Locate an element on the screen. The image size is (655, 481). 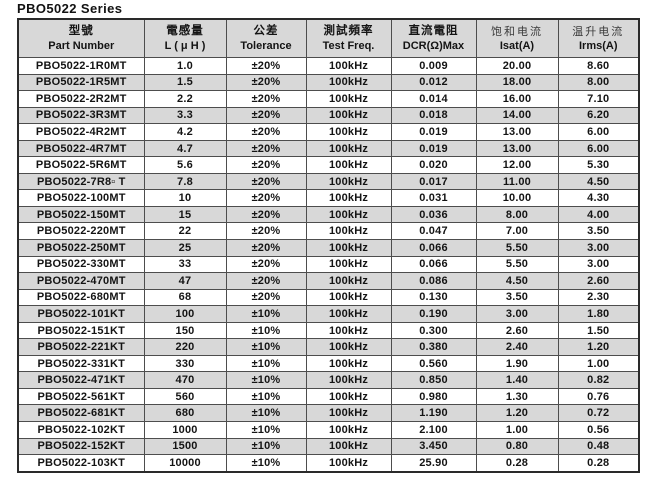
cell-irms: 8.00 is located at coordinates (598, 82).